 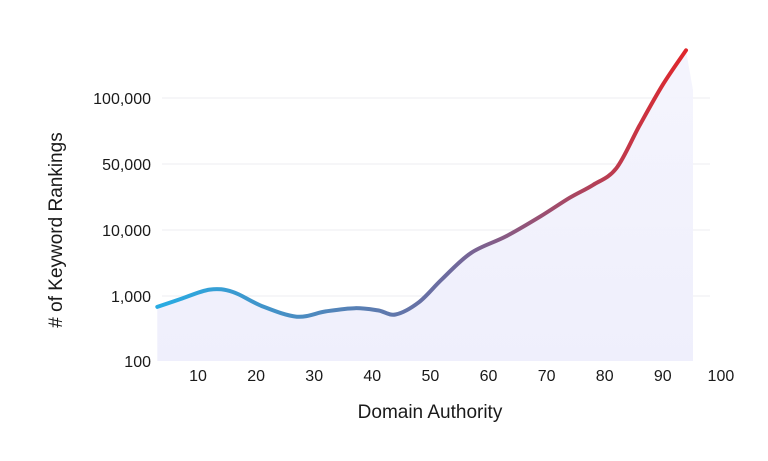 What do you see at coordinates (372, 376) in the screenshot?
I see `x-tick-label: 40` at bounding box center [372, 376].